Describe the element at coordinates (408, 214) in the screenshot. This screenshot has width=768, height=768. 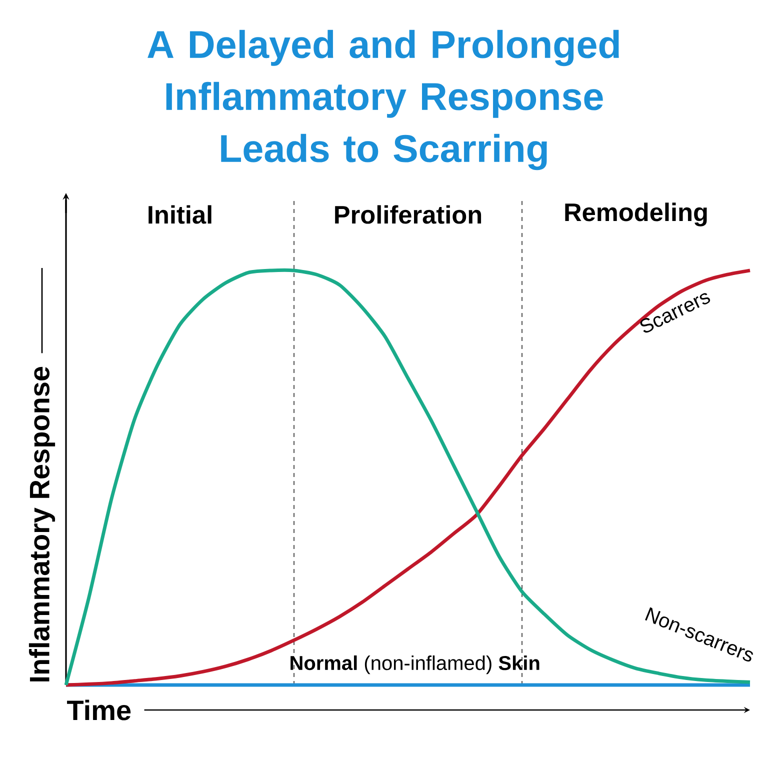
I see `text: Proliferation` at that location.